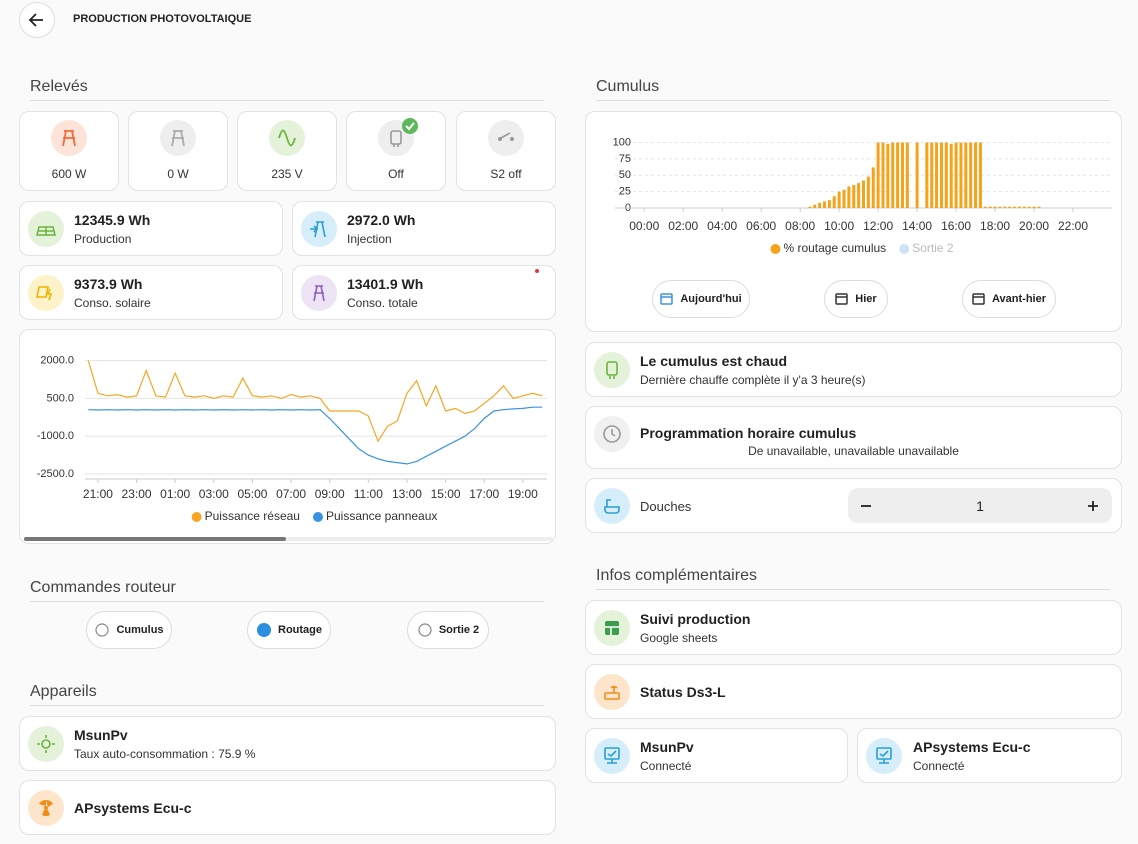  I want to click on back-icon, so click(35, 20).